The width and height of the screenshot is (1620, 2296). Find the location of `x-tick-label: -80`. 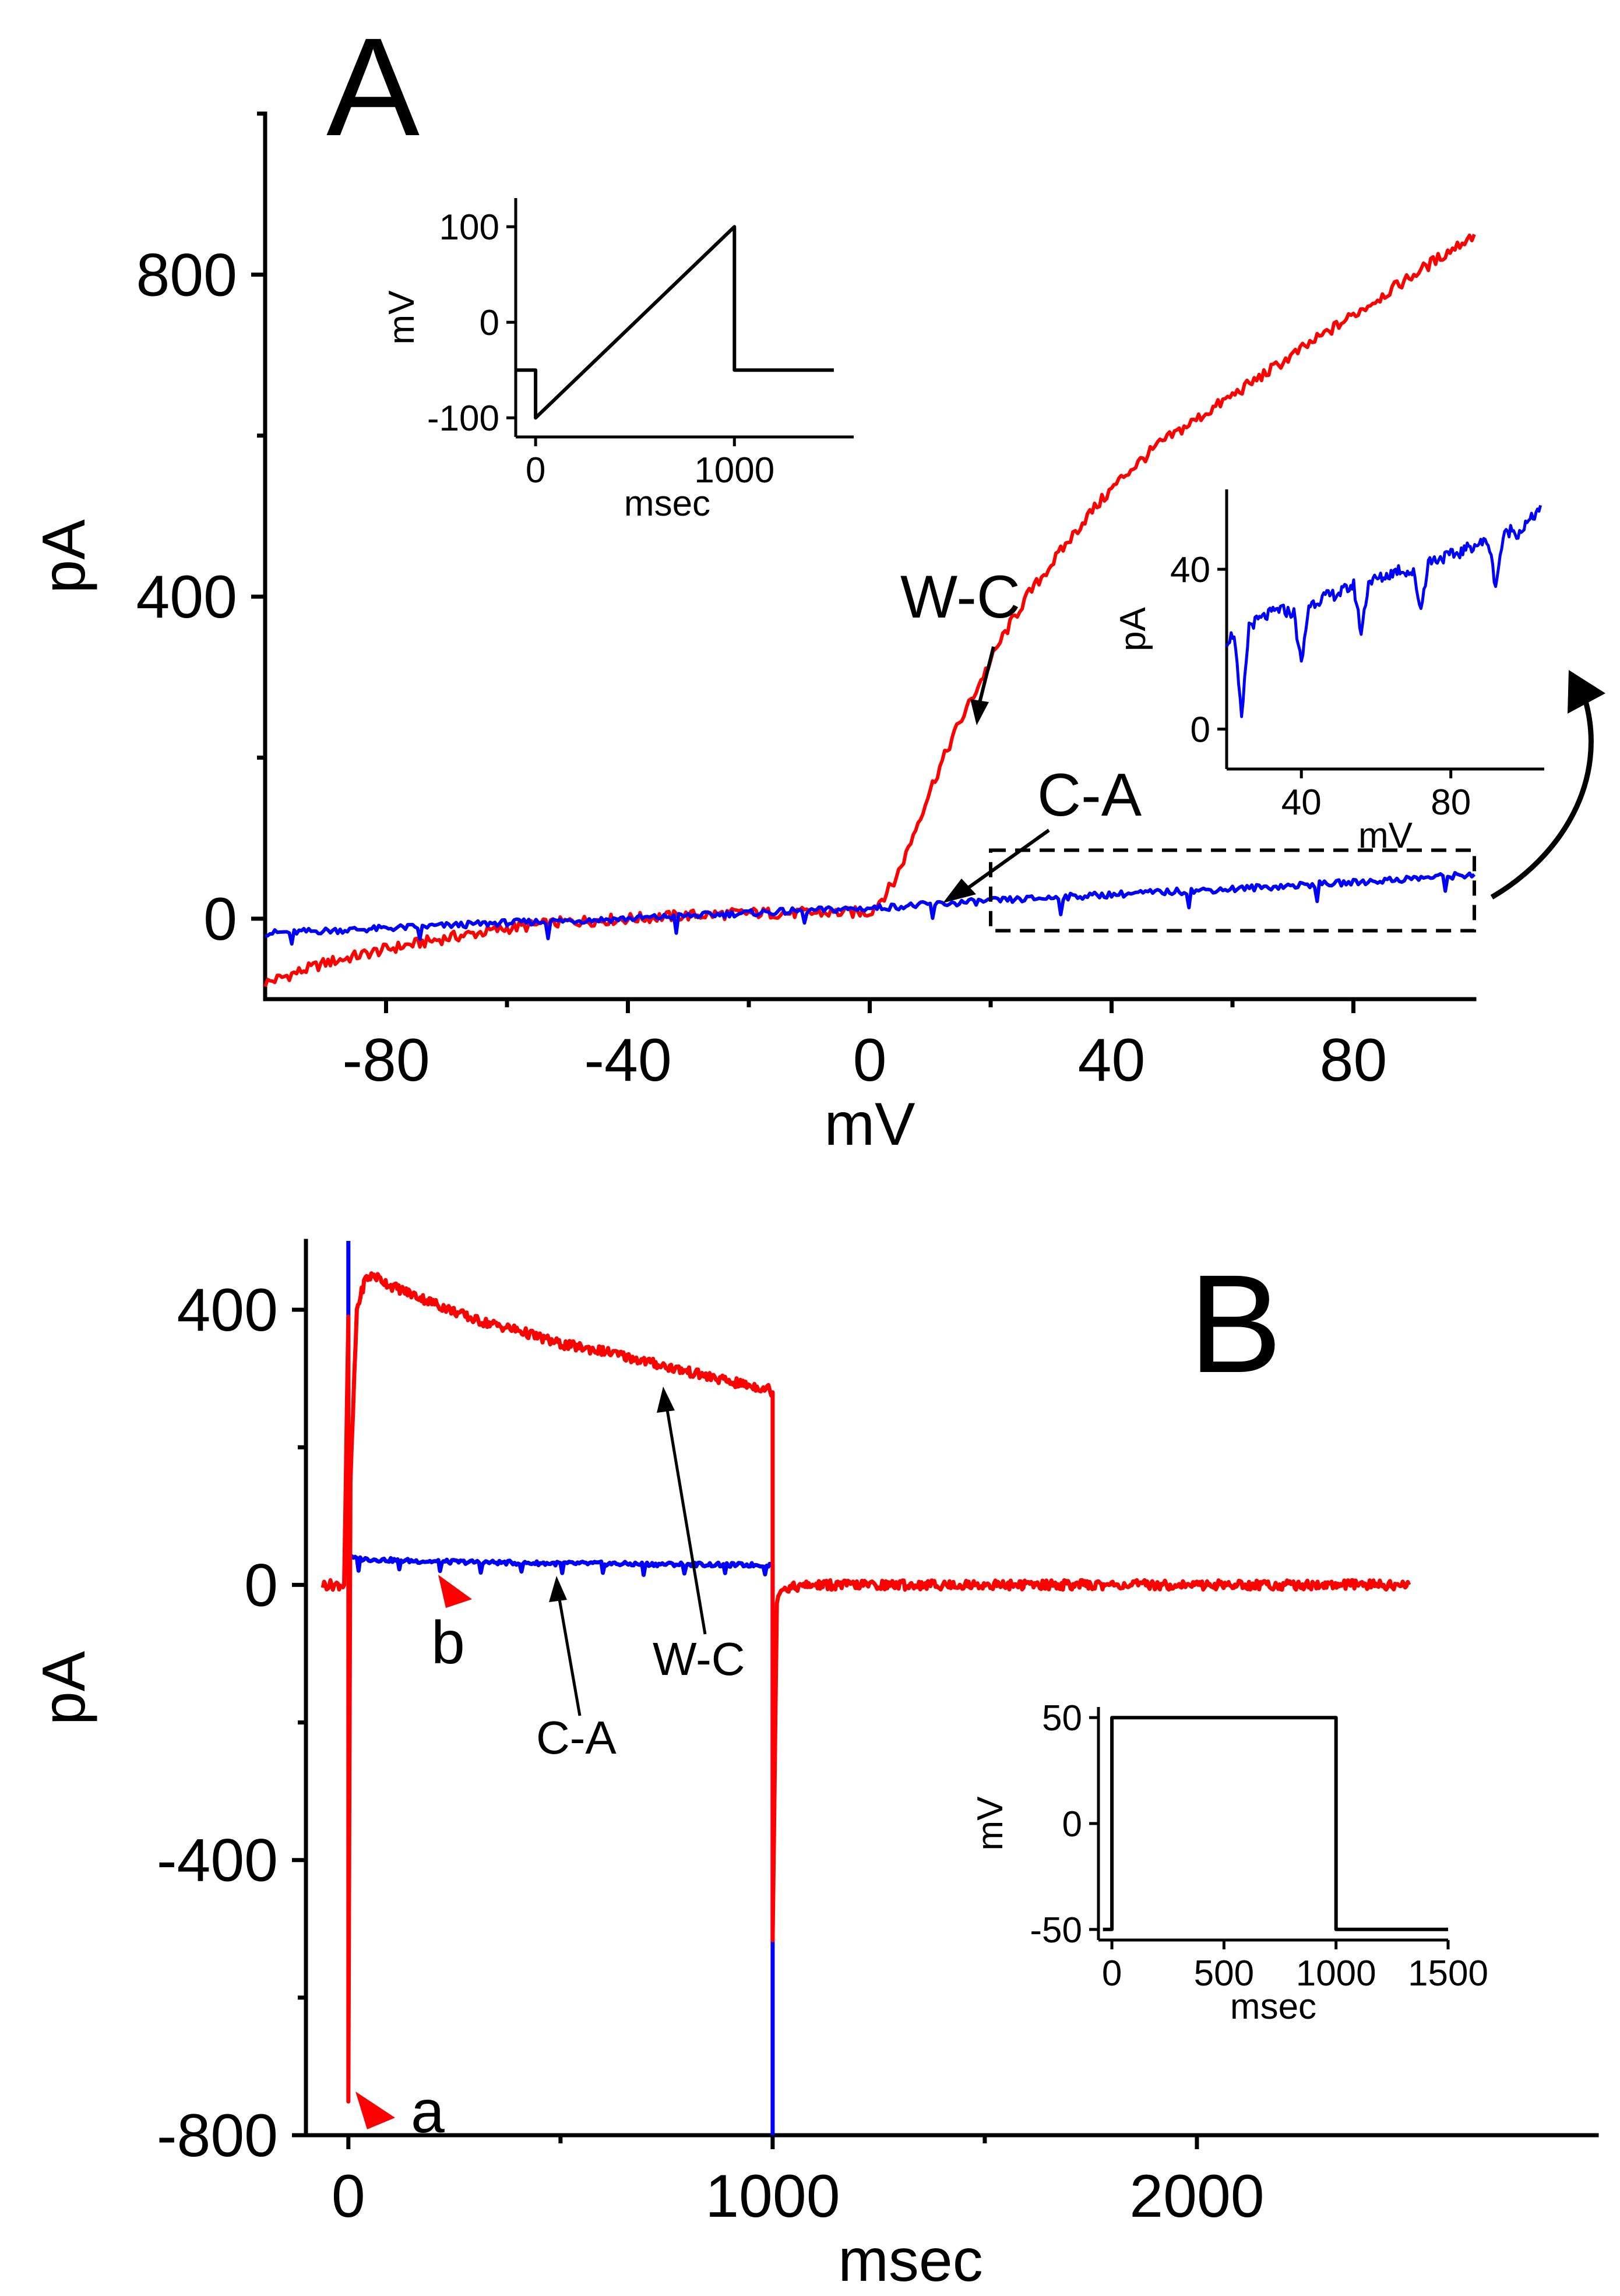

x-tick-label: -80 is located at coordinates (386, 1060).